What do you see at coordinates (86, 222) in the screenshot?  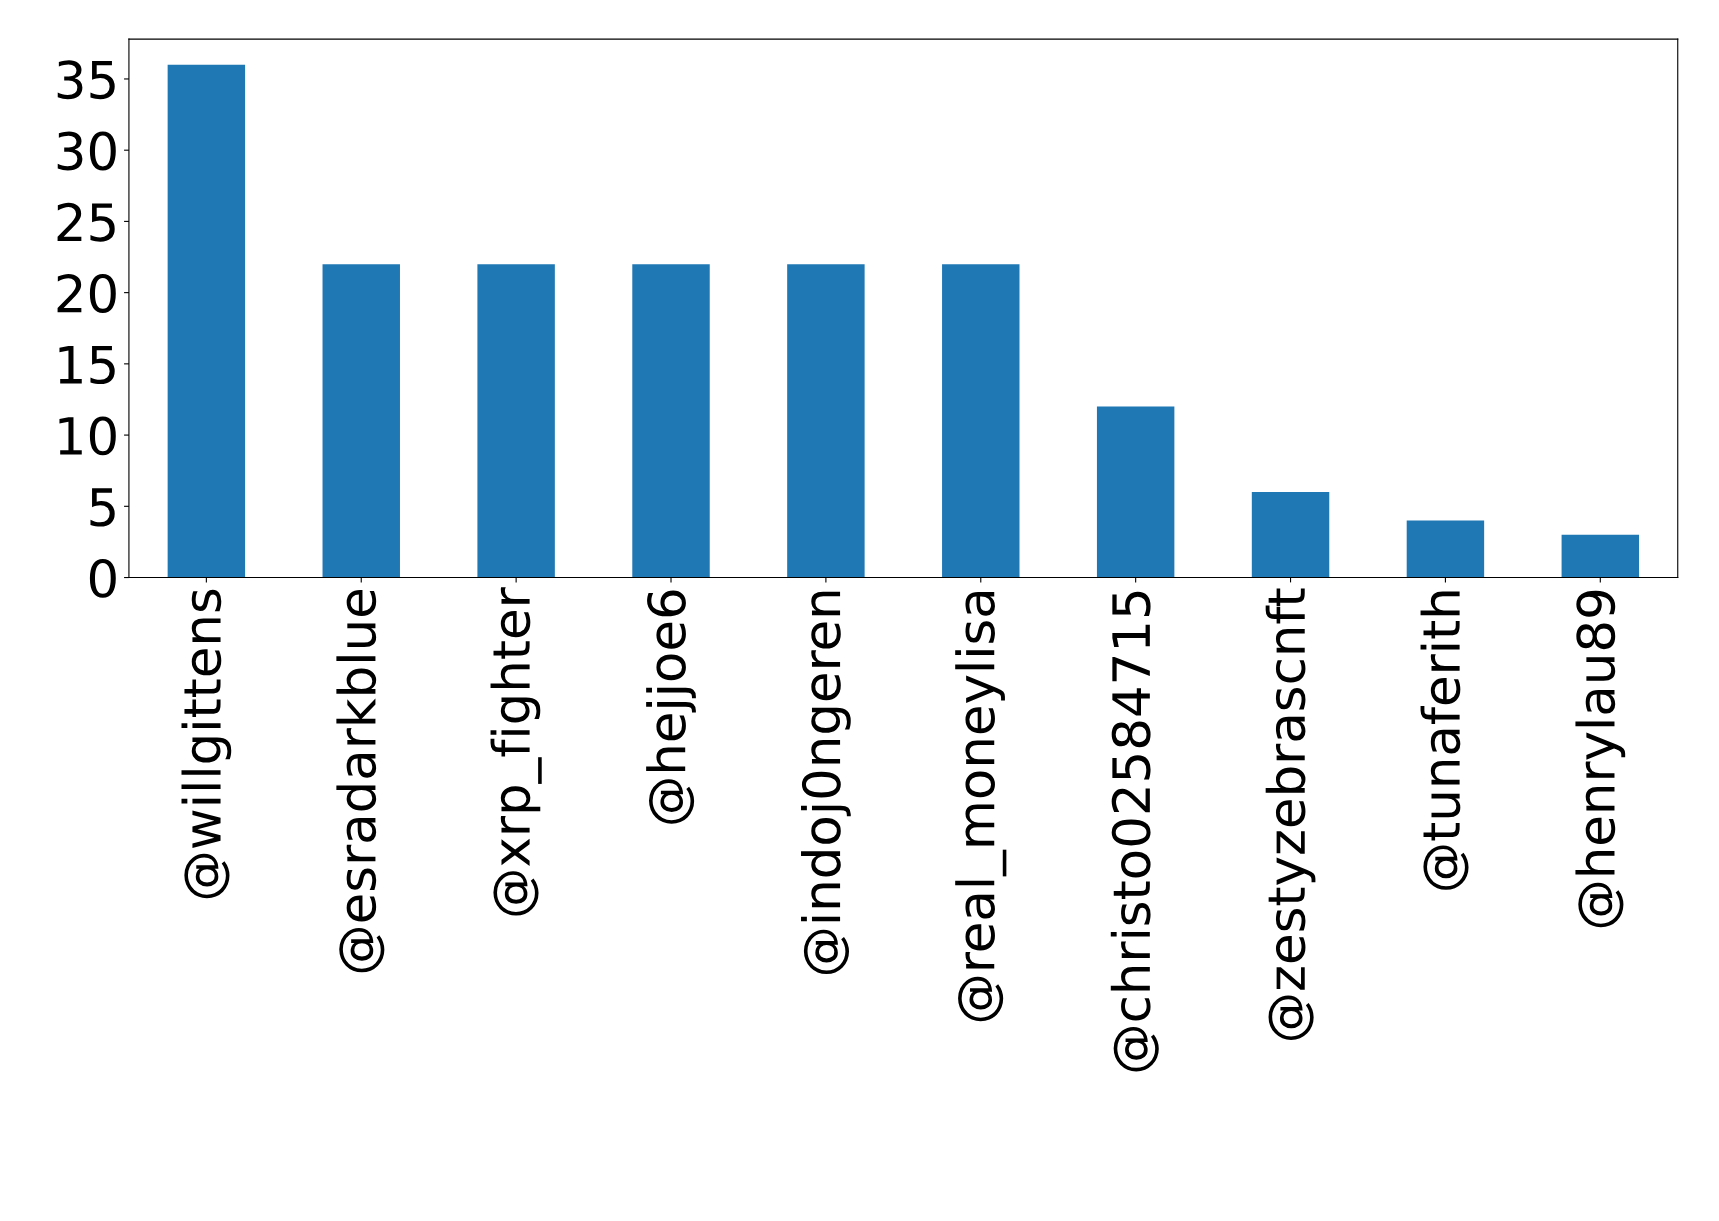 I see `y-tick-label: 25` at bounding box center [86, 222].